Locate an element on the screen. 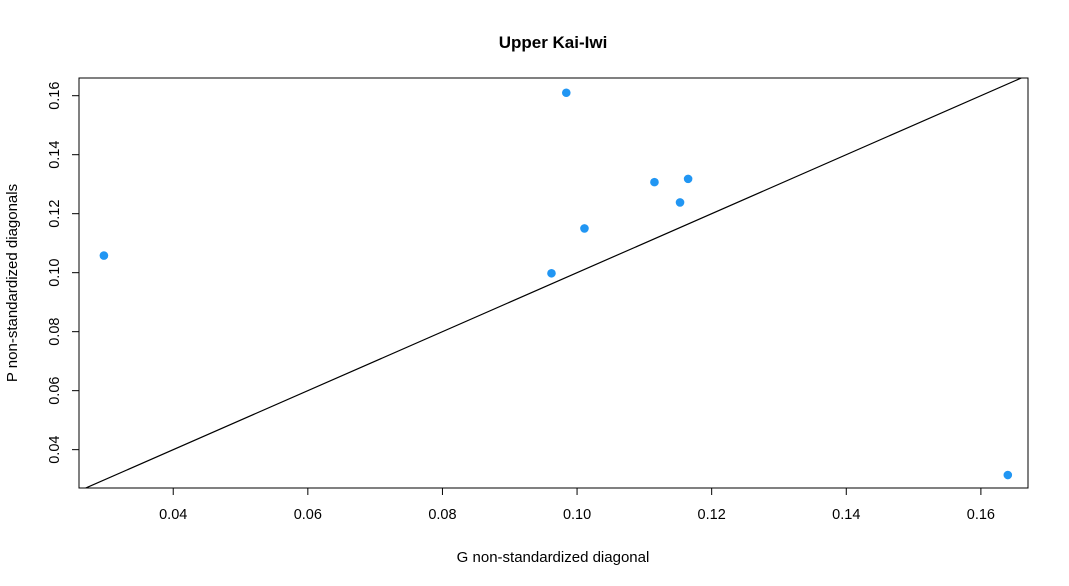 This screenshot has width=1069, height=586. x-tick-label: 0.14 is located at coordinates (846, 515).